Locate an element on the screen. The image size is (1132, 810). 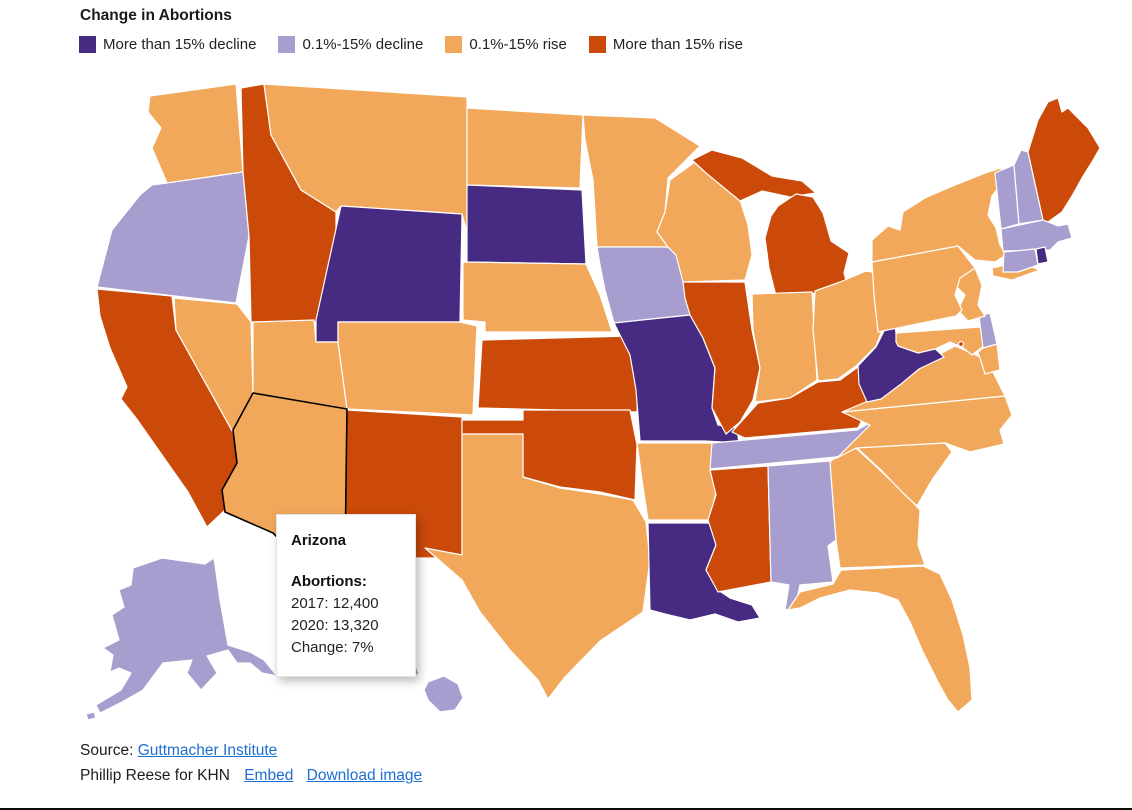
state-mississippi is located at coordinates (738, 529).